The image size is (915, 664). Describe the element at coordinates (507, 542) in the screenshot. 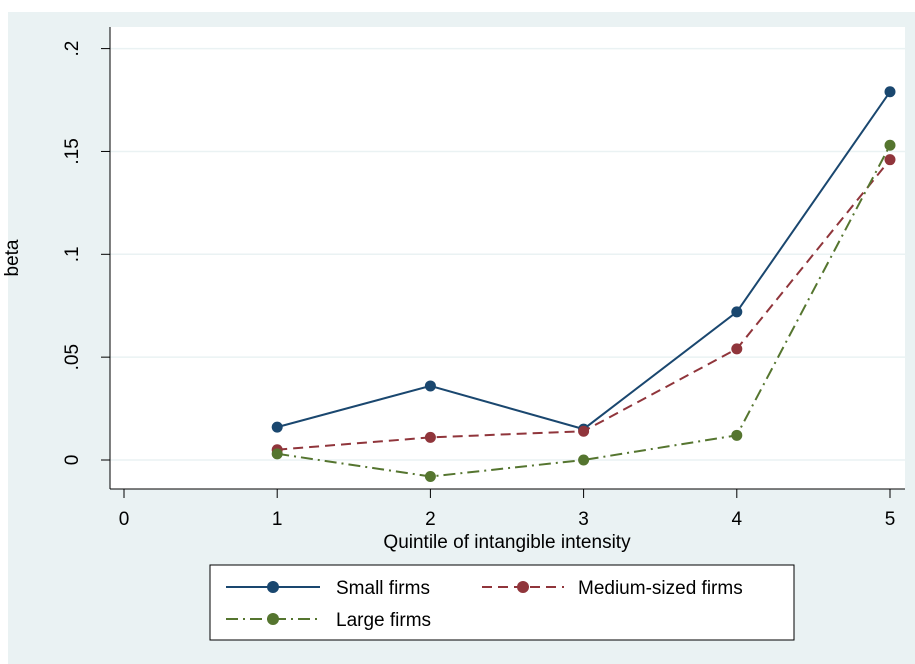

I see `x-axis-title: Quintile of intangible intensity` at that location.